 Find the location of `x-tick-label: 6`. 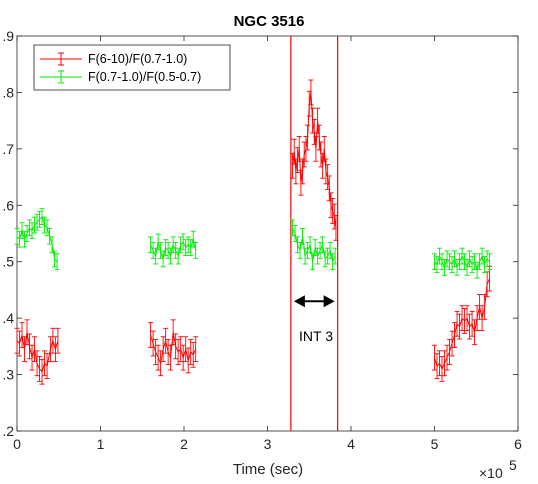

x-tick-label: 6 is located at coordinates (518, 444).